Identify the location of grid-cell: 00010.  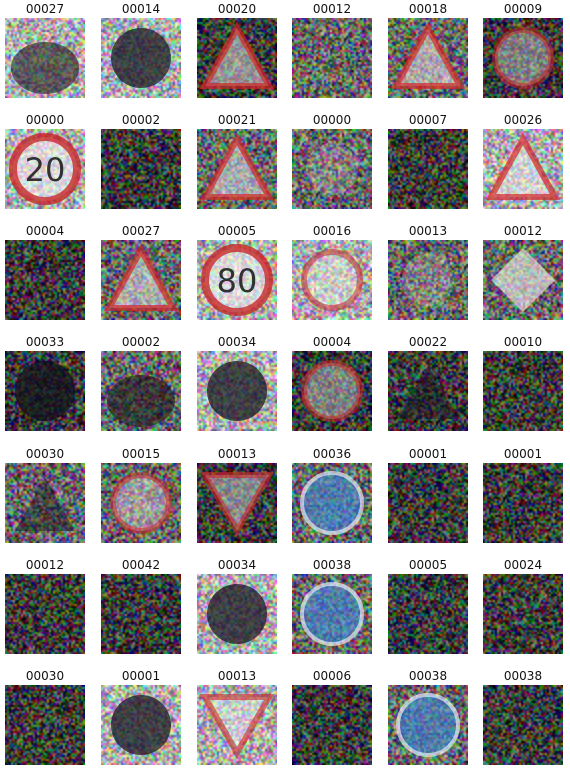
(523, 382).